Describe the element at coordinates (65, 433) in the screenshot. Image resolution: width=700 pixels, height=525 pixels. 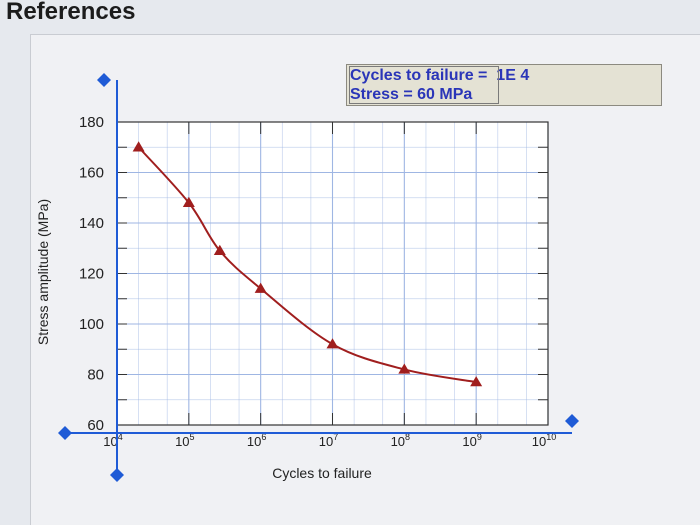
I see `stress-handle-left-diamond` at that location.